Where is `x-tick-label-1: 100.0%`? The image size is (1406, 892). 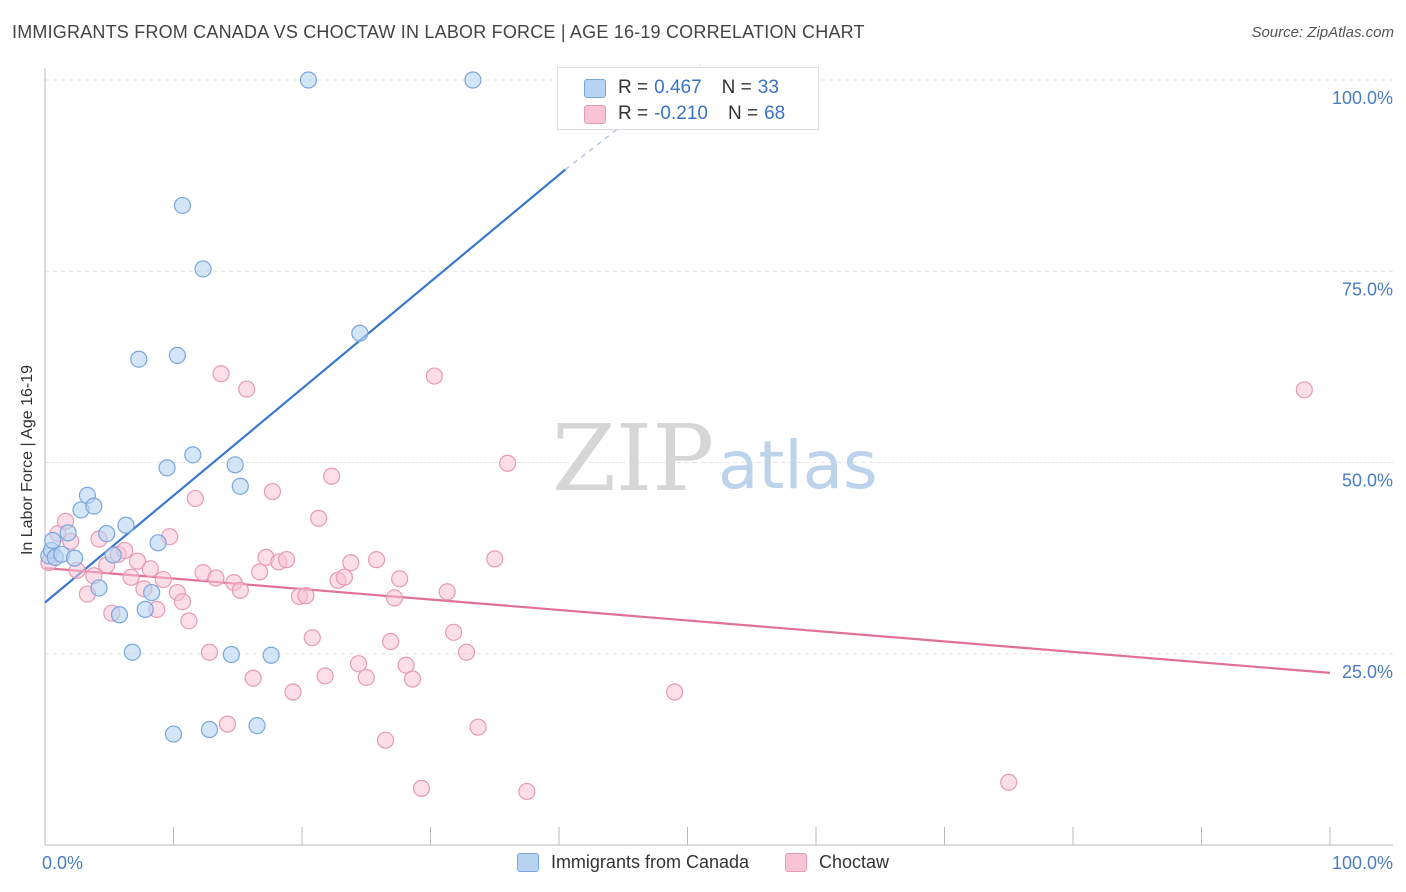 x-tick-label-1: 100.0% is located at coordinates (1362, 863).